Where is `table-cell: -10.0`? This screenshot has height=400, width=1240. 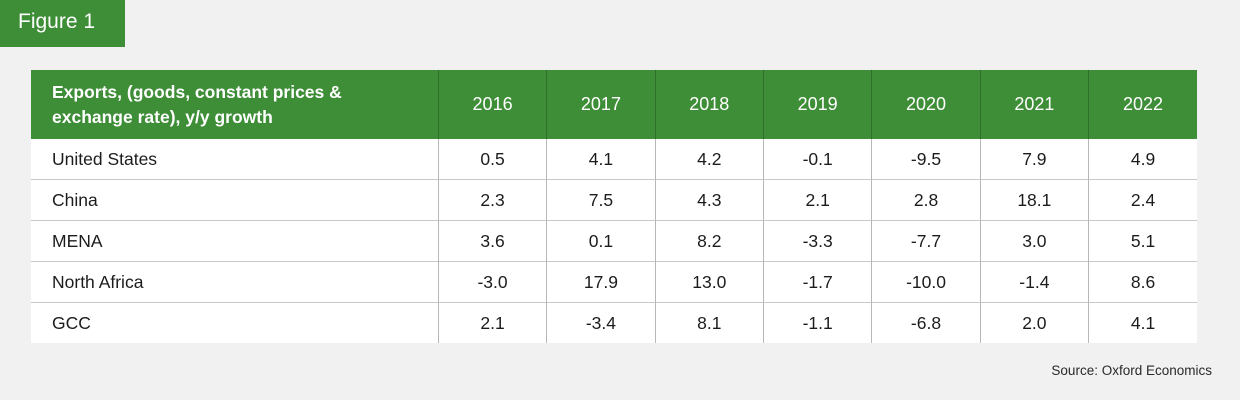 table-cell: -10.0 is located at coordinates (926, 282).